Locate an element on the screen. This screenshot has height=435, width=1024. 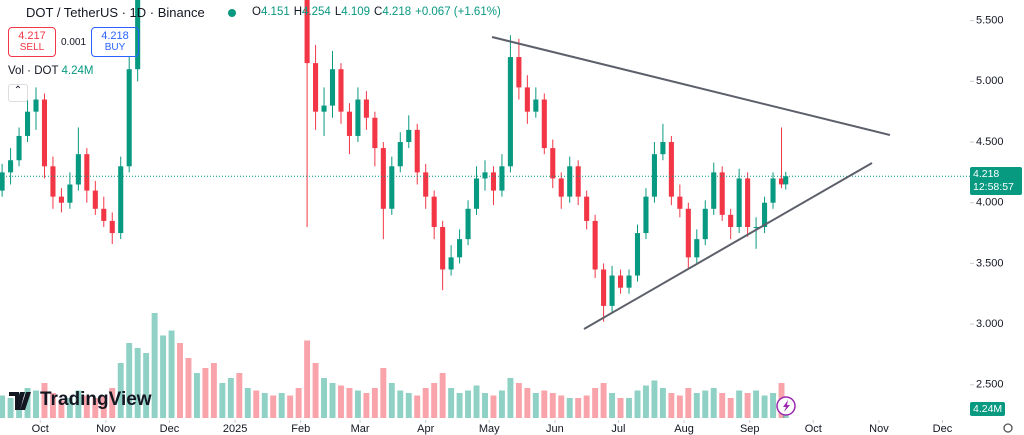
ohlc-label: O is located at coordinates (256, 12).